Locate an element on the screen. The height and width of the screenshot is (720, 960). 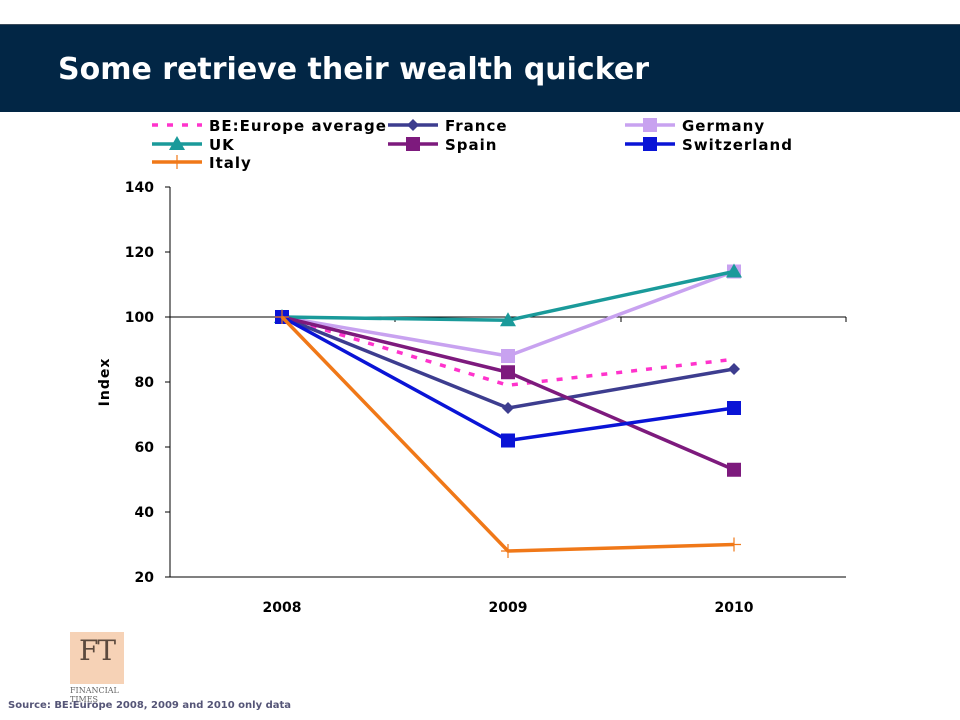
legend-label-switzerland: Switzerland is located at coordinates (737, 145).